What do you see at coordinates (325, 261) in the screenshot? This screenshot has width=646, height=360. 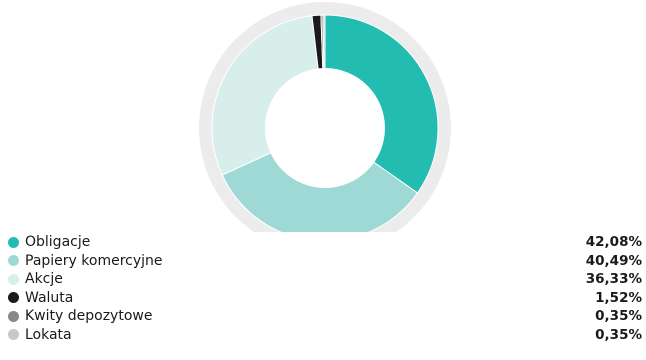 I see `legend-item: Papiery komercyjne 40,49%` at bounding box center [325, 261].